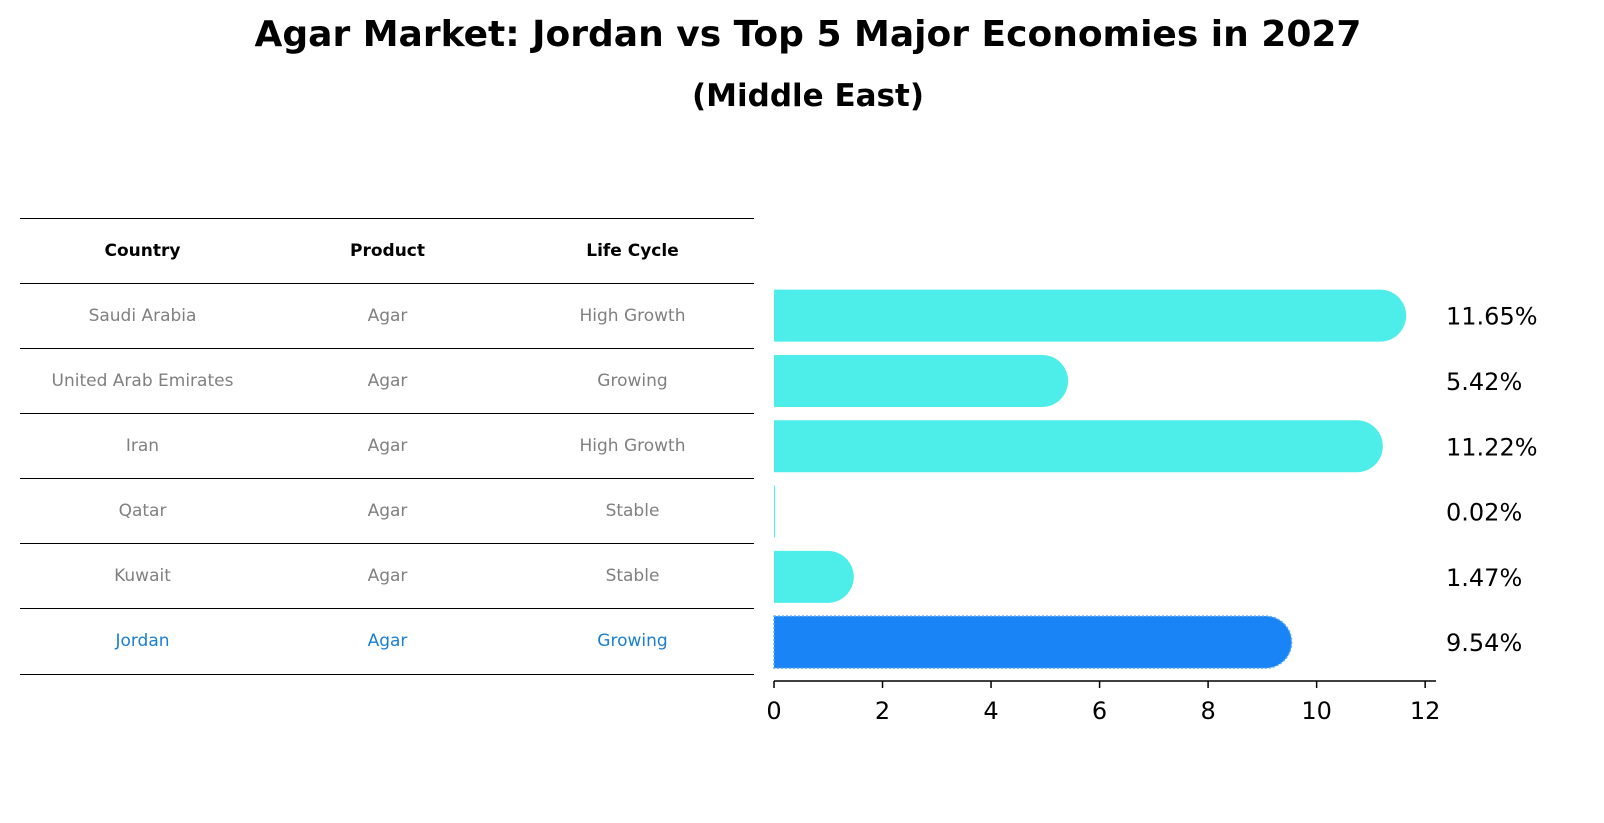 The image size is (1604, 823). What do you see at coordinates (1484, 382) in the screenshot?
I see `value-label: 5.42%` at bounding box center [1484, 382].